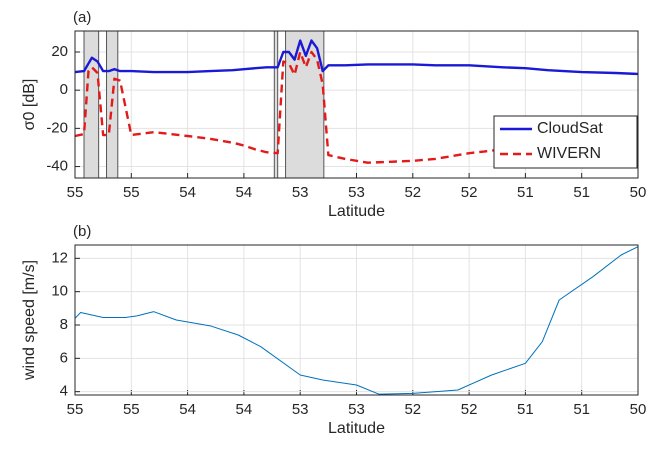 The image size is (650, 451). What do you see at coordinates (59, 257) in the screenshot?
I see `y-tick-label: 12` at bounding box center [59, 257].